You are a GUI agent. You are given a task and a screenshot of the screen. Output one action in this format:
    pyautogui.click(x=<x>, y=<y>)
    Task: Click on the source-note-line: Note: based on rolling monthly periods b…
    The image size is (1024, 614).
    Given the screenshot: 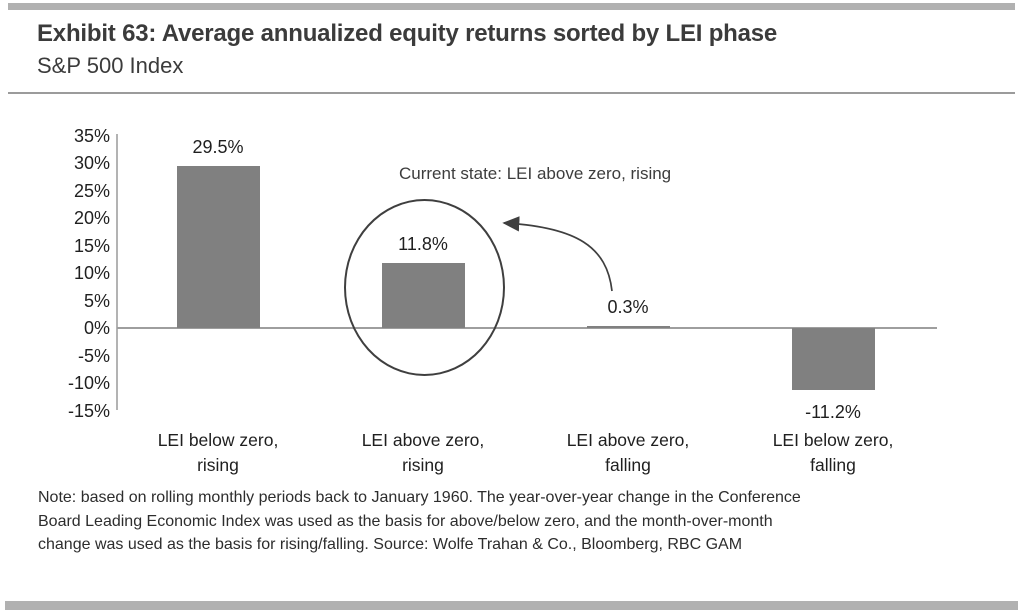 What is the action you would take?
    pyautogui.click(x=419, y=497)
    